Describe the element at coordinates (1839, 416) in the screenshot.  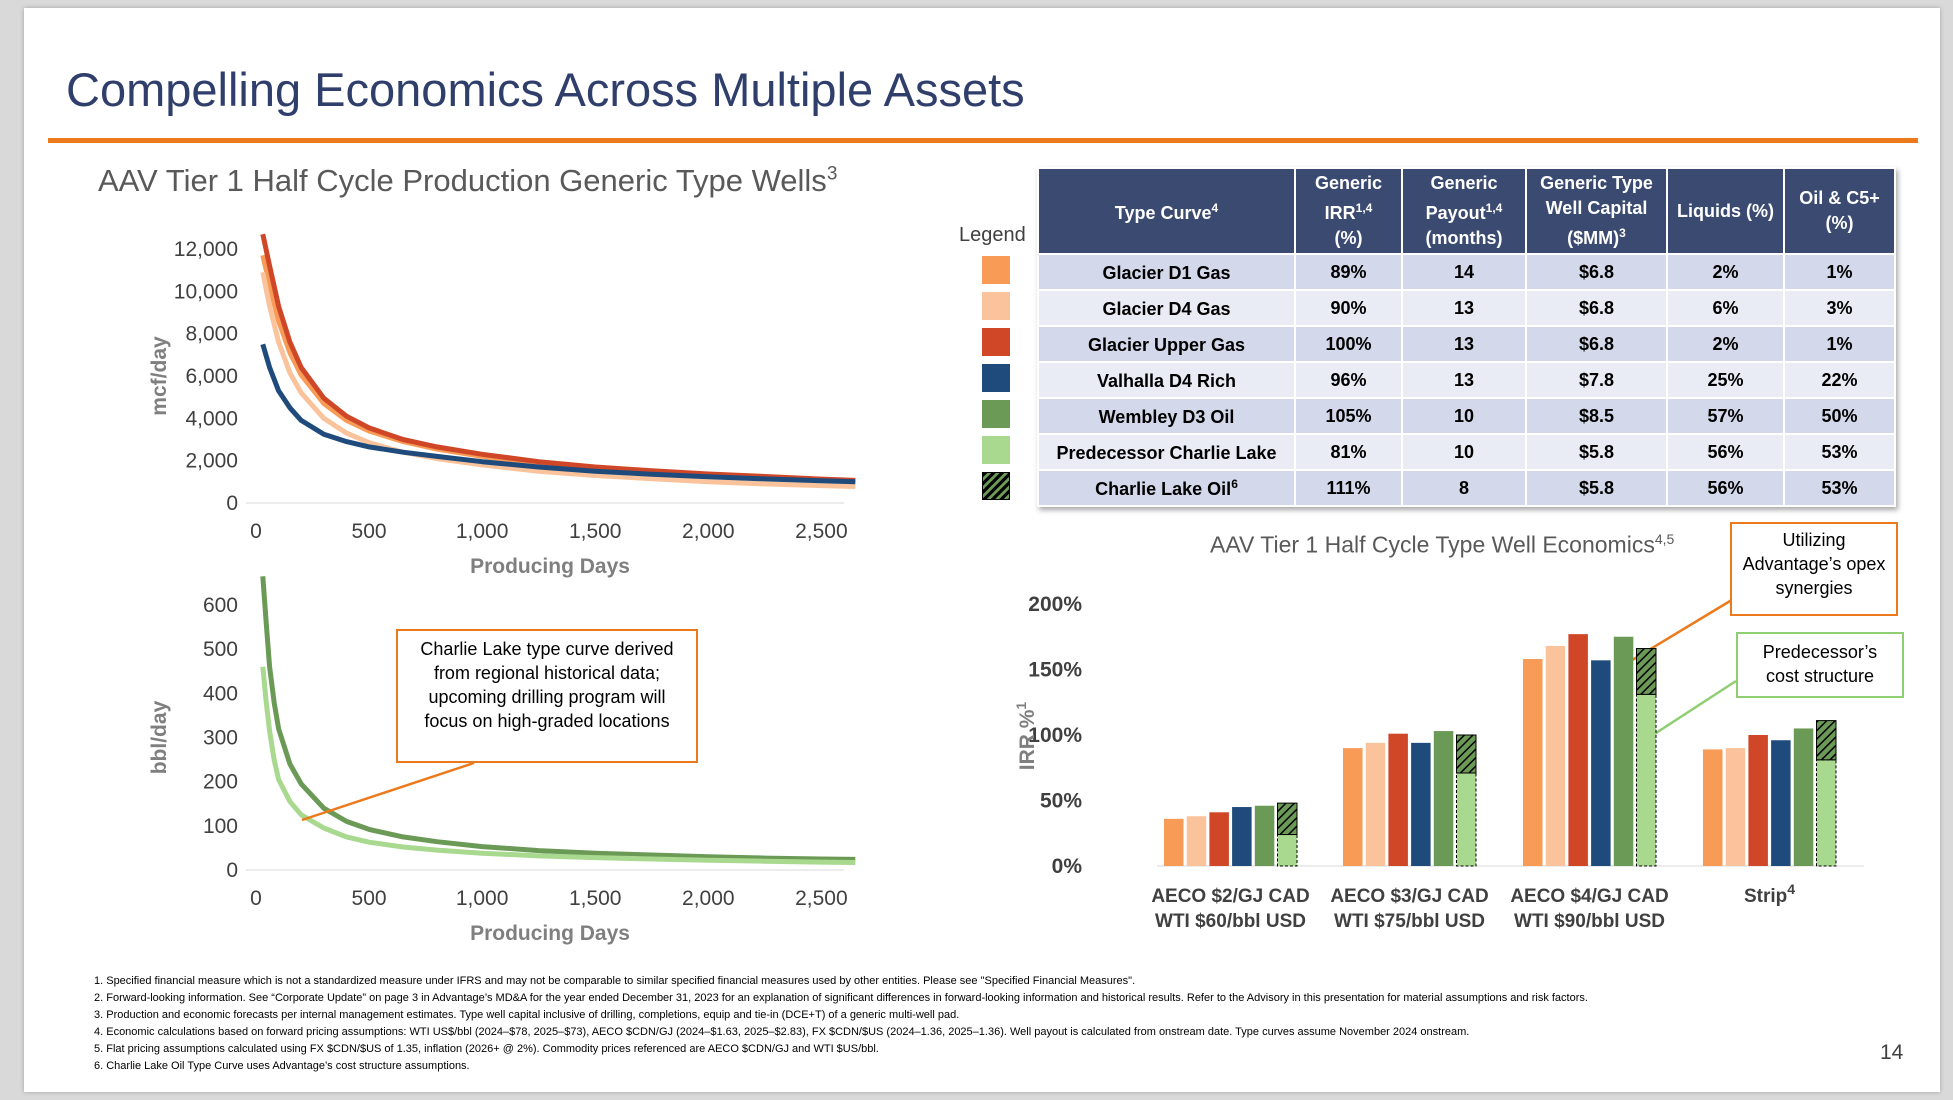
I see `cell-oil: 50%` at that location.